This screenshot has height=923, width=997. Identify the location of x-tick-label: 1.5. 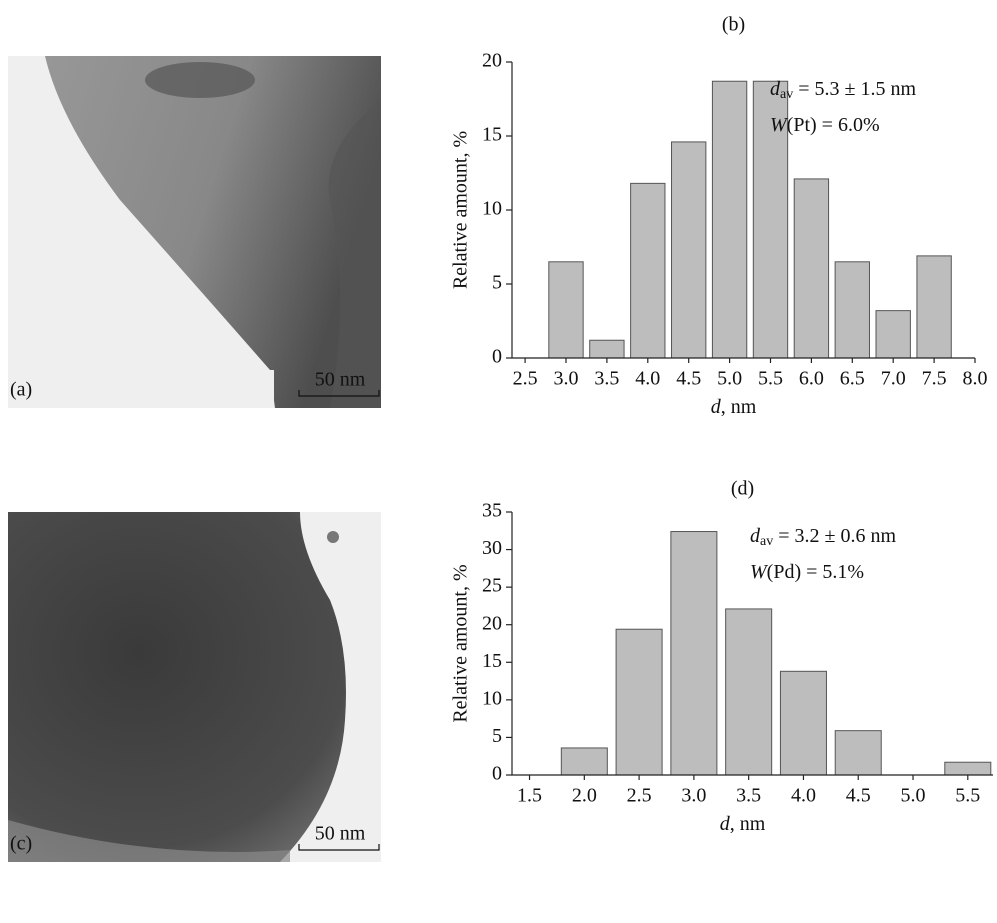
(529, 796).